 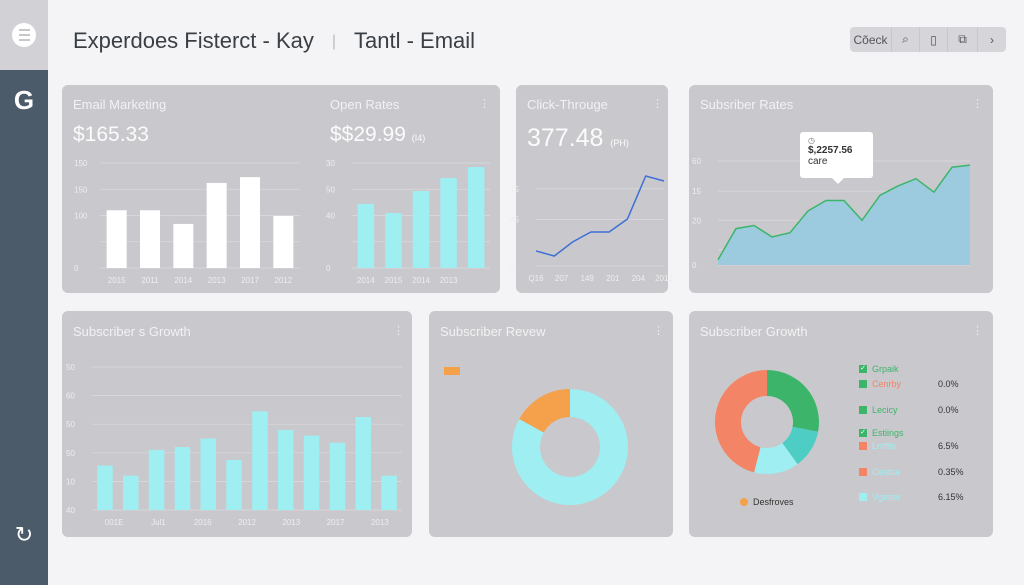 I want to click on legend-item: ✓ Estiings, so click(x=881, y=433).